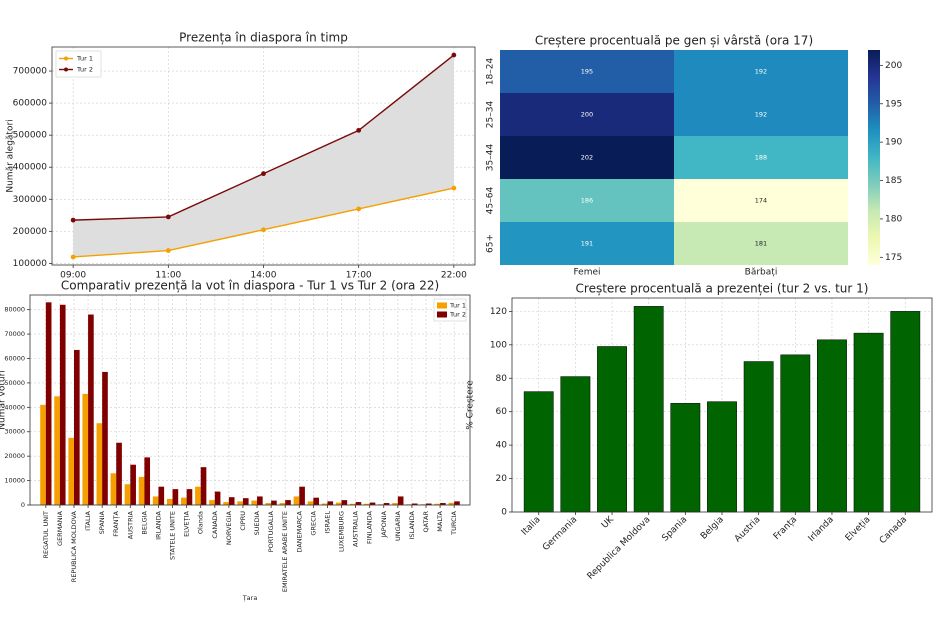 This screenshot has width=940, height=617. What do you see at coordinates (821, 529) in the screenshot?
I see `x-tick-label: Irlanda` at bounding box center [821, 529].